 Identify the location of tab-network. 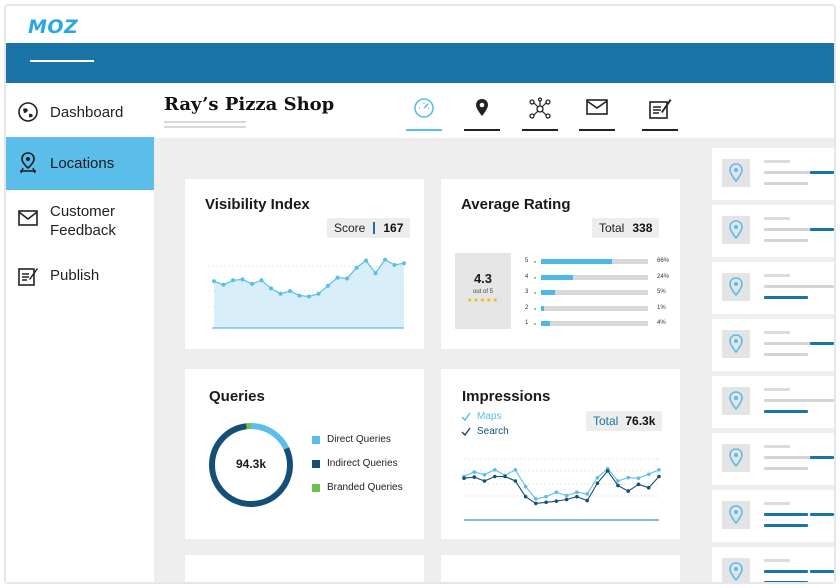
(540, 114).